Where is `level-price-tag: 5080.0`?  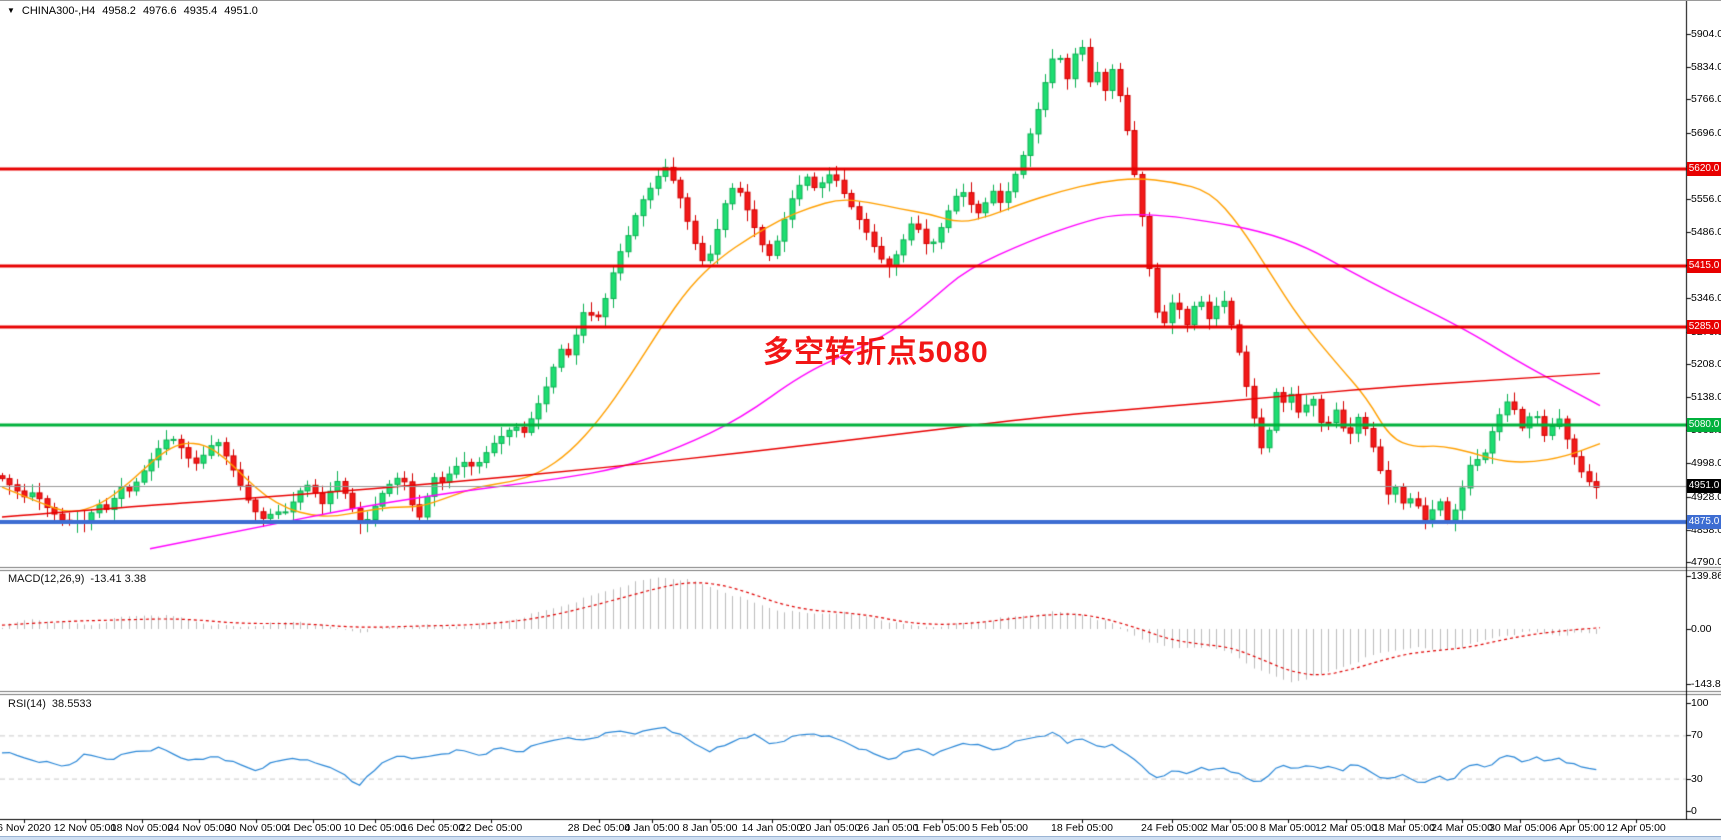 level-price-tag: 5080.0 is located at coordinates (1704, 424).